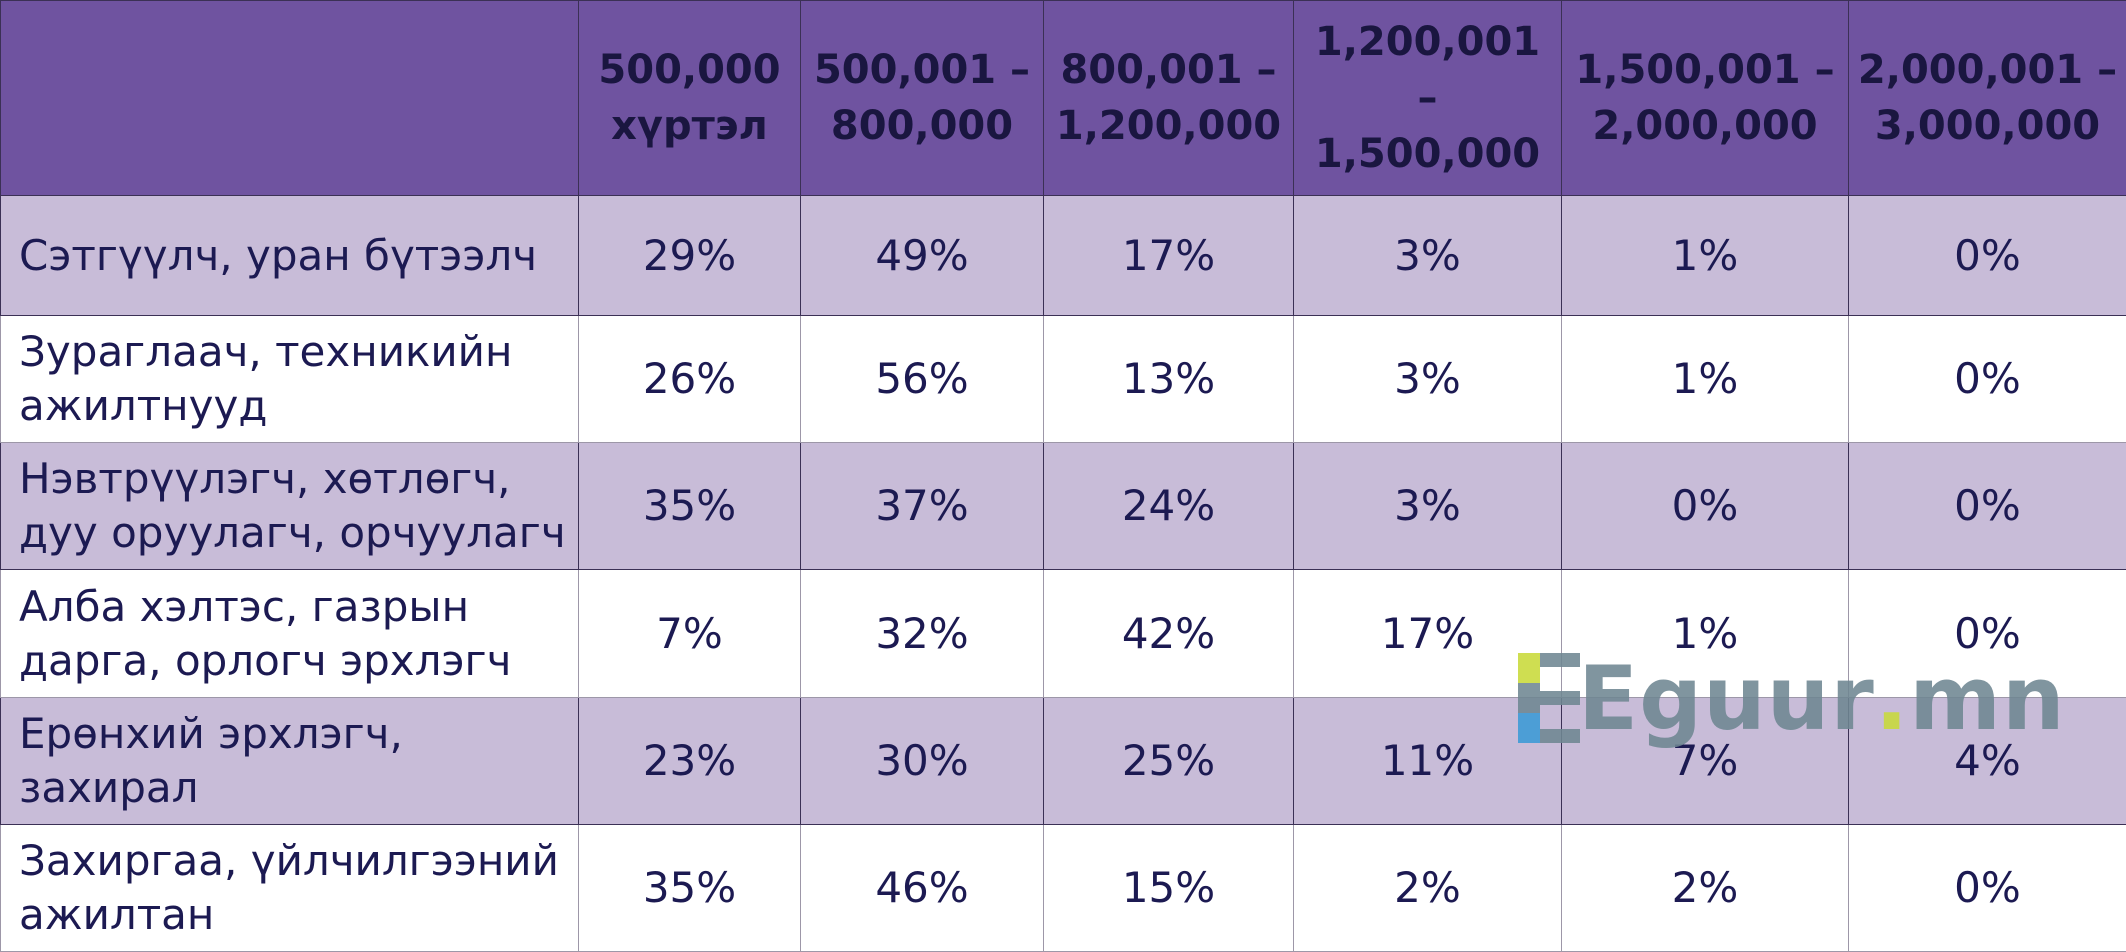 This screenshot has height=952, width=2126. I want to click on eguur-watermark-logo: Eguur. mn, so click(1792, 698).